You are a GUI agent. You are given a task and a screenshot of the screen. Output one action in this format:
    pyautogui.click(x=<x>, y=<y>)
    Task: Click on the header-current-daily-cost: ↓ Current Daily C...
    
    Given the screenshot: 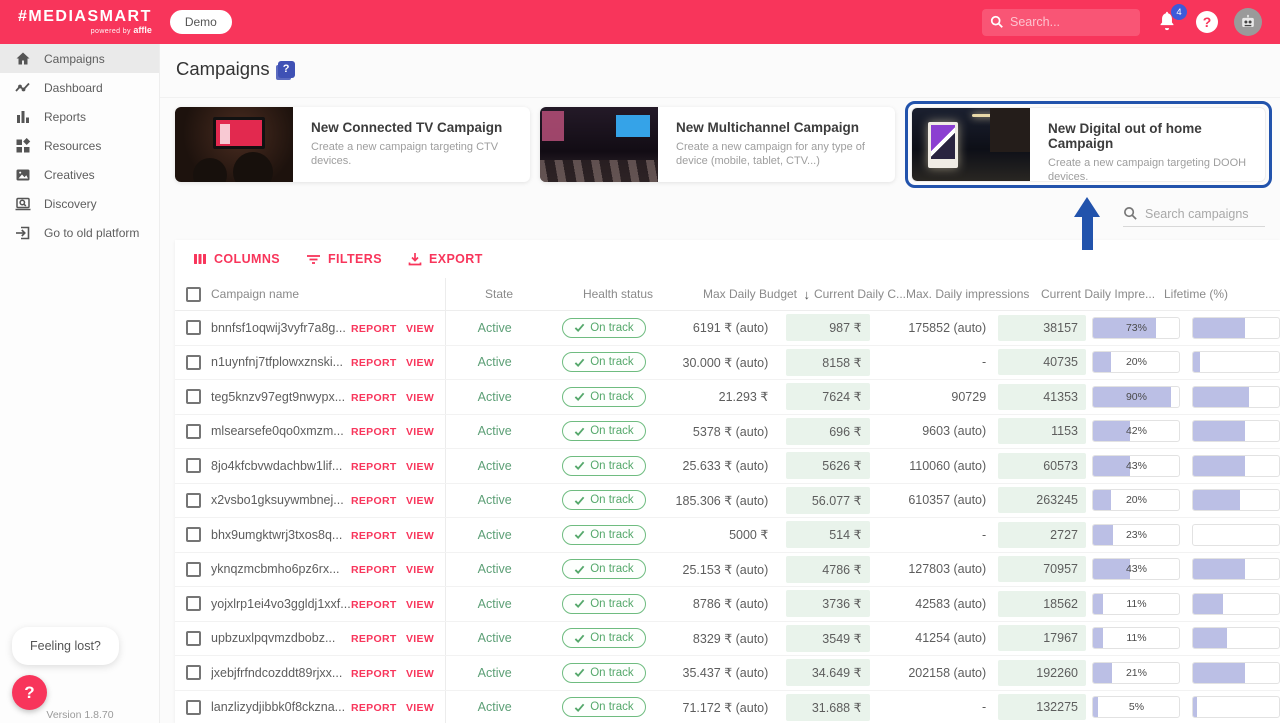 What is the action you would take?
    pyautogui.click(x=854, y=294)
    